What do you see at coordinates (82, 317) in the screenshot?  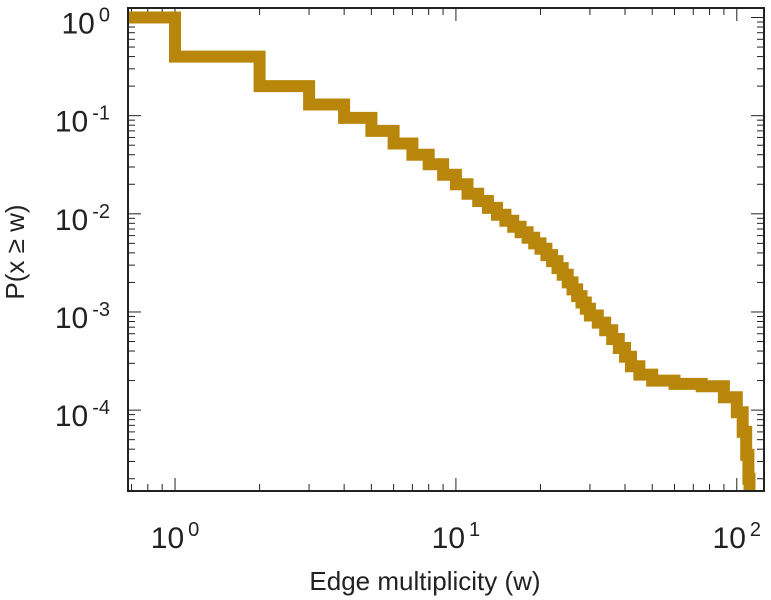 I see `y-tick-label: 10 -3` at bounding box center [82, 317].